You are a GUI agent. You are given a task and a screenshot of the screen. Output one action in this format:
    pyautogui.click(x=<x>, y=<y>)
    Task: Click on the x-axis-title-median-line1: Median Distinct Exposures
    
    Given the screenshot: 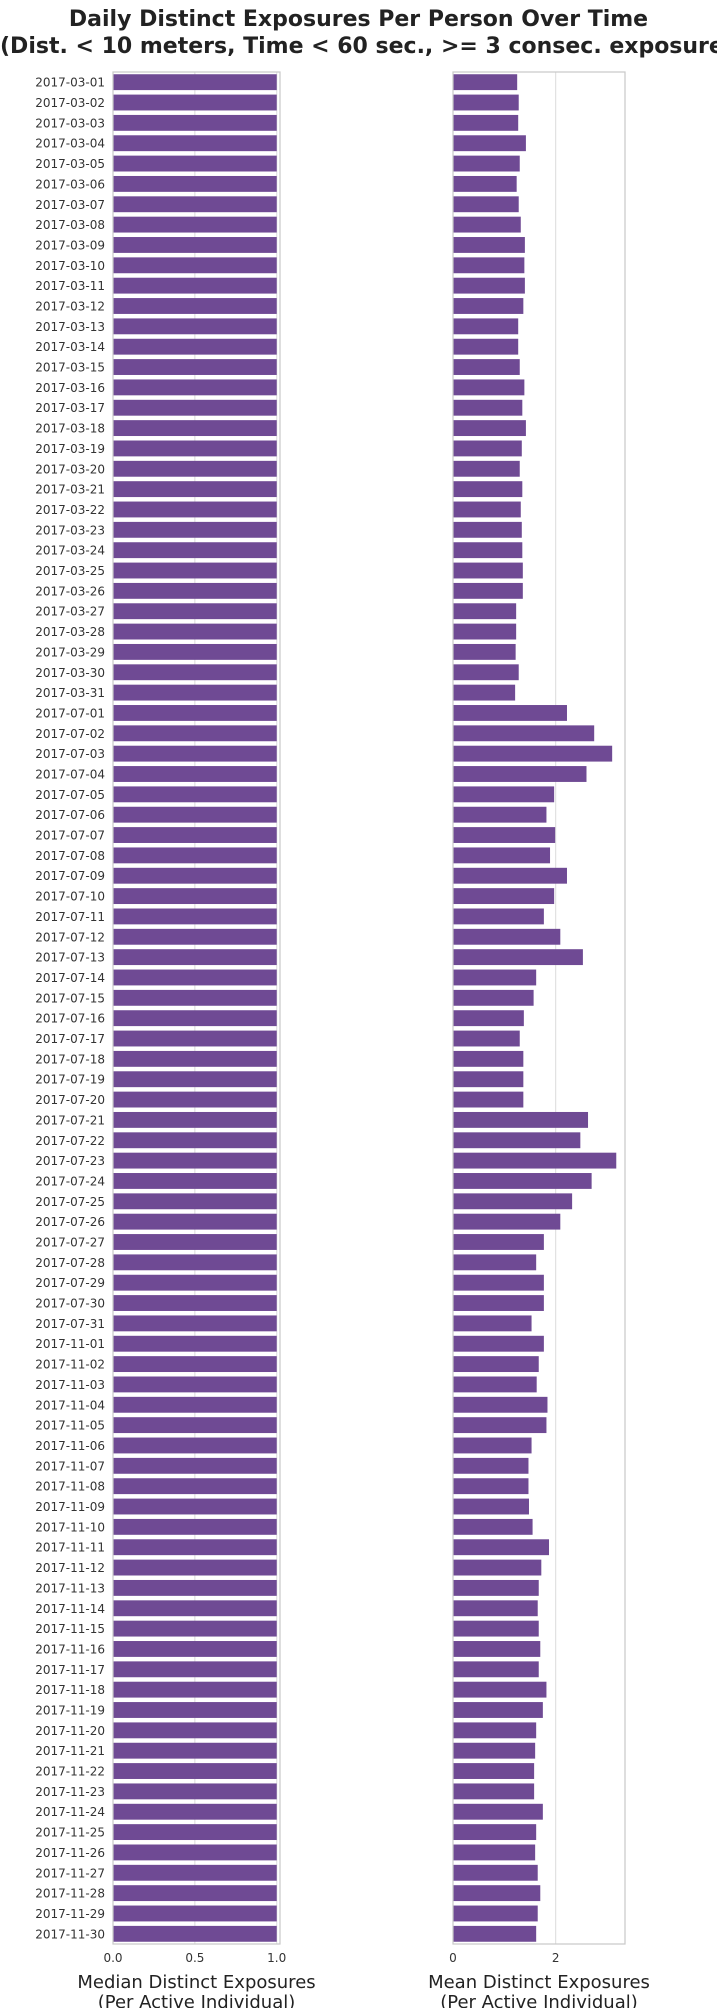 What is the action you would take?
    pyautogui.click(x=196, y=1982)
    